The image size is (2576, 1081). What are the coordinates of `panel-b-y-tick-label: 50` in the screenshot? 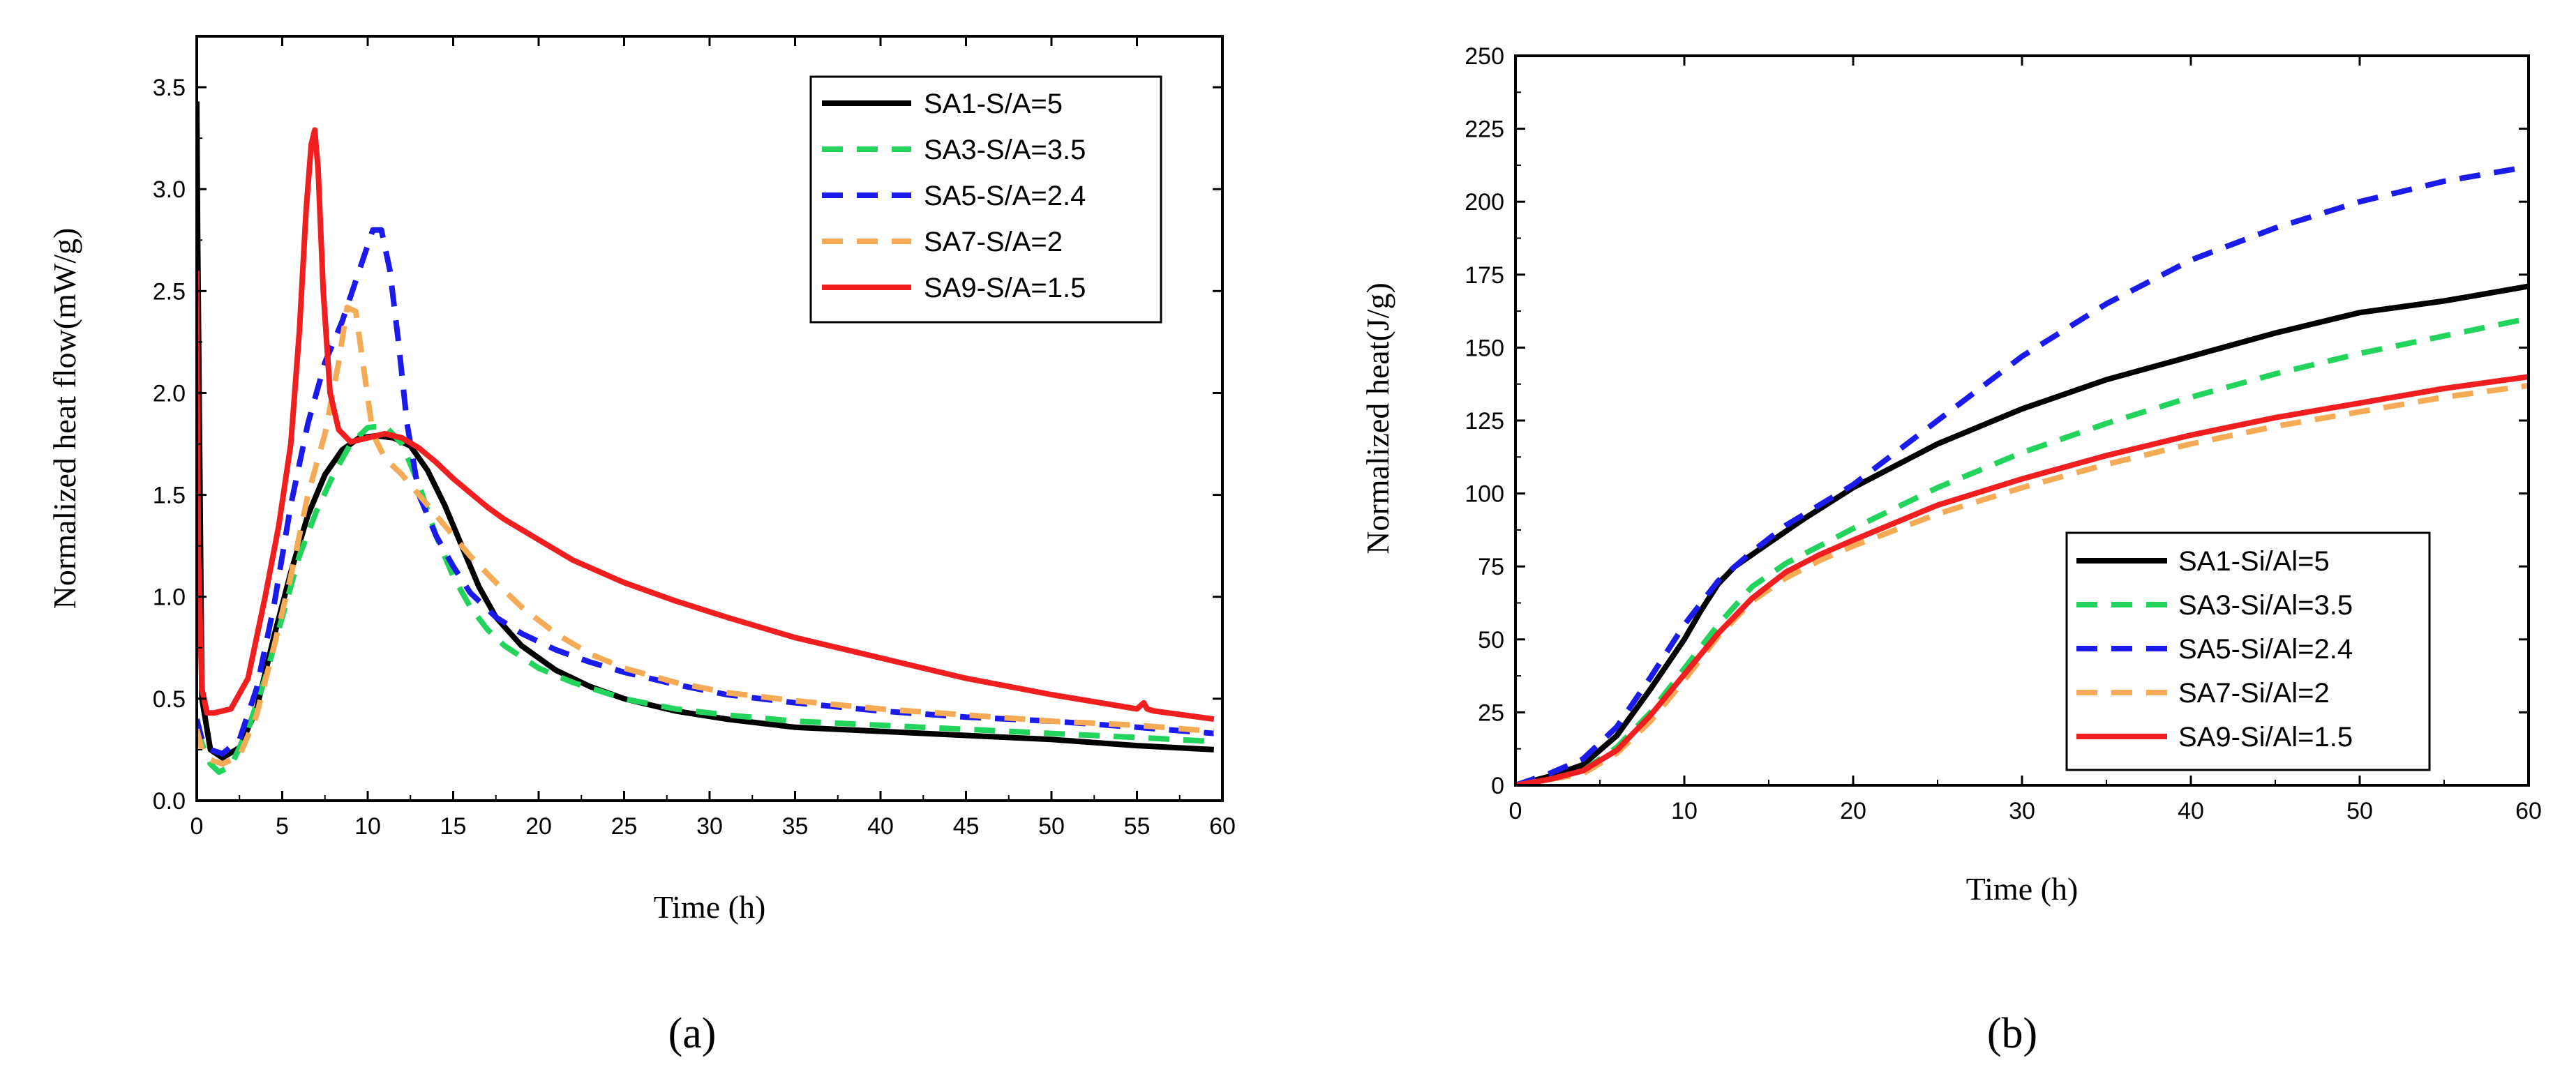 It's located at (1491, 640).